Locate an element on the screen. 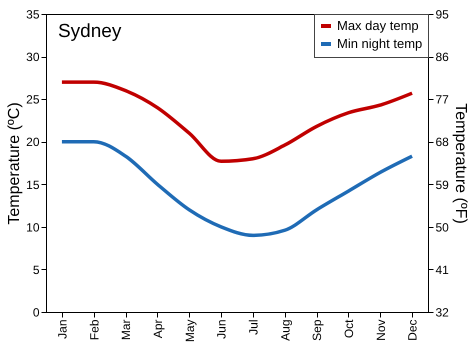 The image size is (474, 347). y-tick-label: 25 is located at coordinates (33, 99).